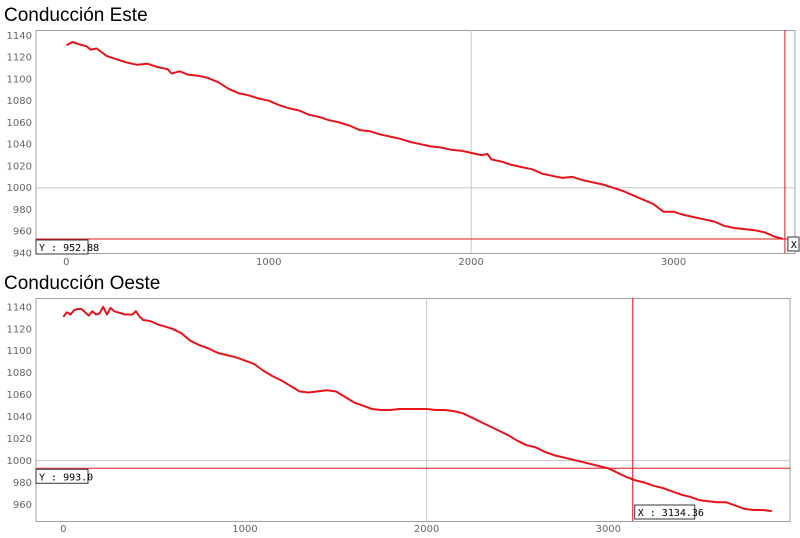 The width and height of the screenshot is (800, 538). Describe the element at coordinates (66, 477) in the screenshot. I see `y-readout-text: Y : 993.0` at that location.